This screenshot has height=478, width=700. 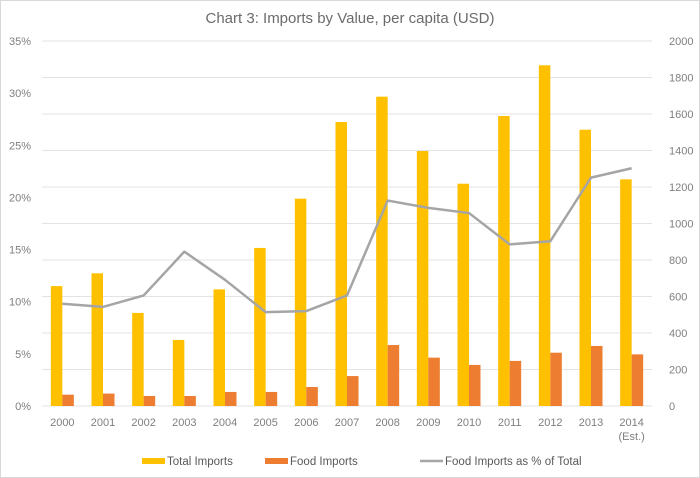 I want to click on right-axis-tick-label: 1400, so click(x=681, y=152).